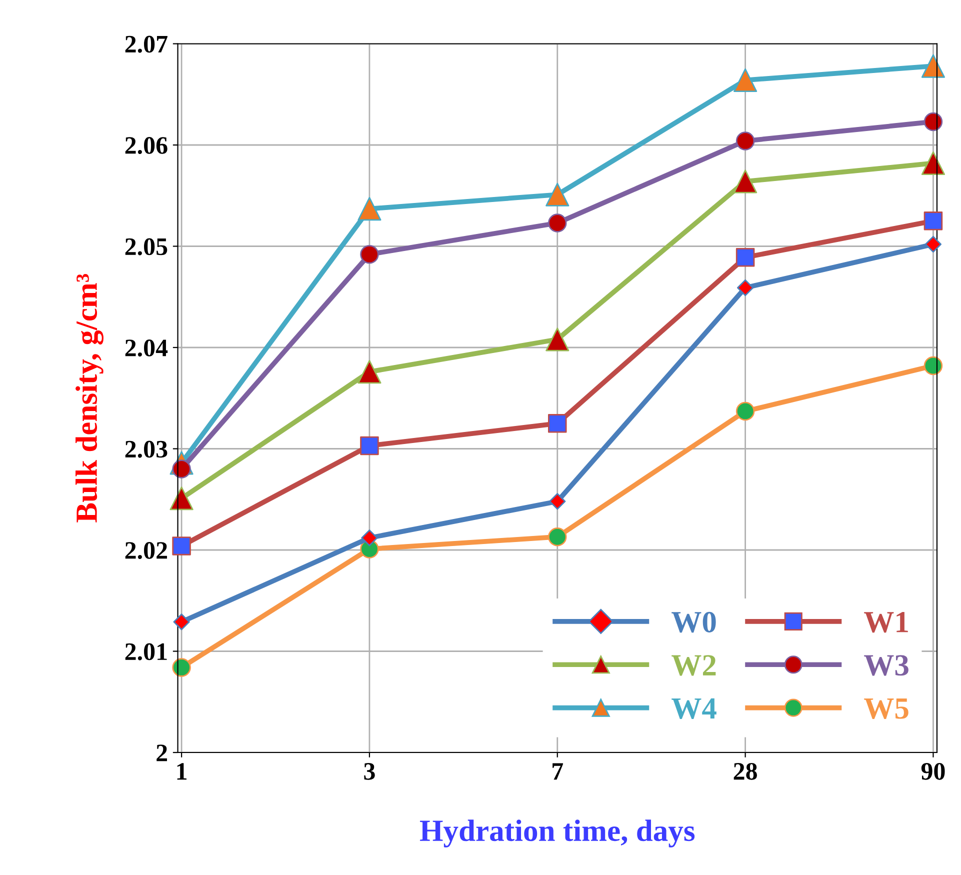 The image size is (961, 875). Describe the element at coordinates (146, 551) in the screenshot. I see `y-tick-label: 2.02` at that location.